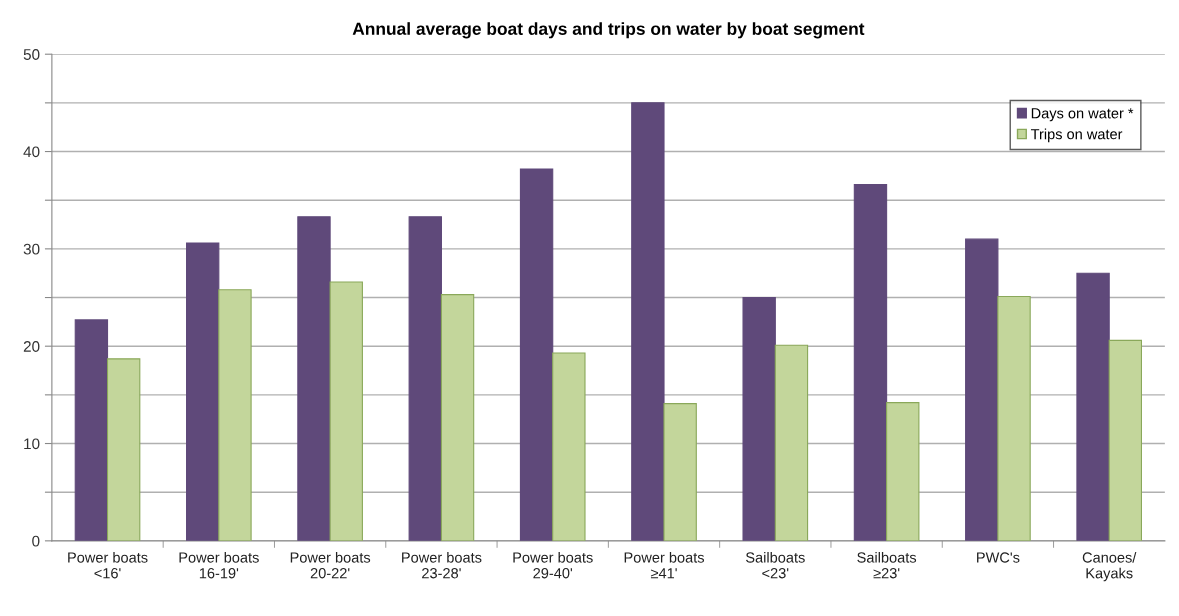 This screenshot has height=616, width=1179. I want to click on x-tick-label: Canoes/ Kayaks, so click(1109, 566).